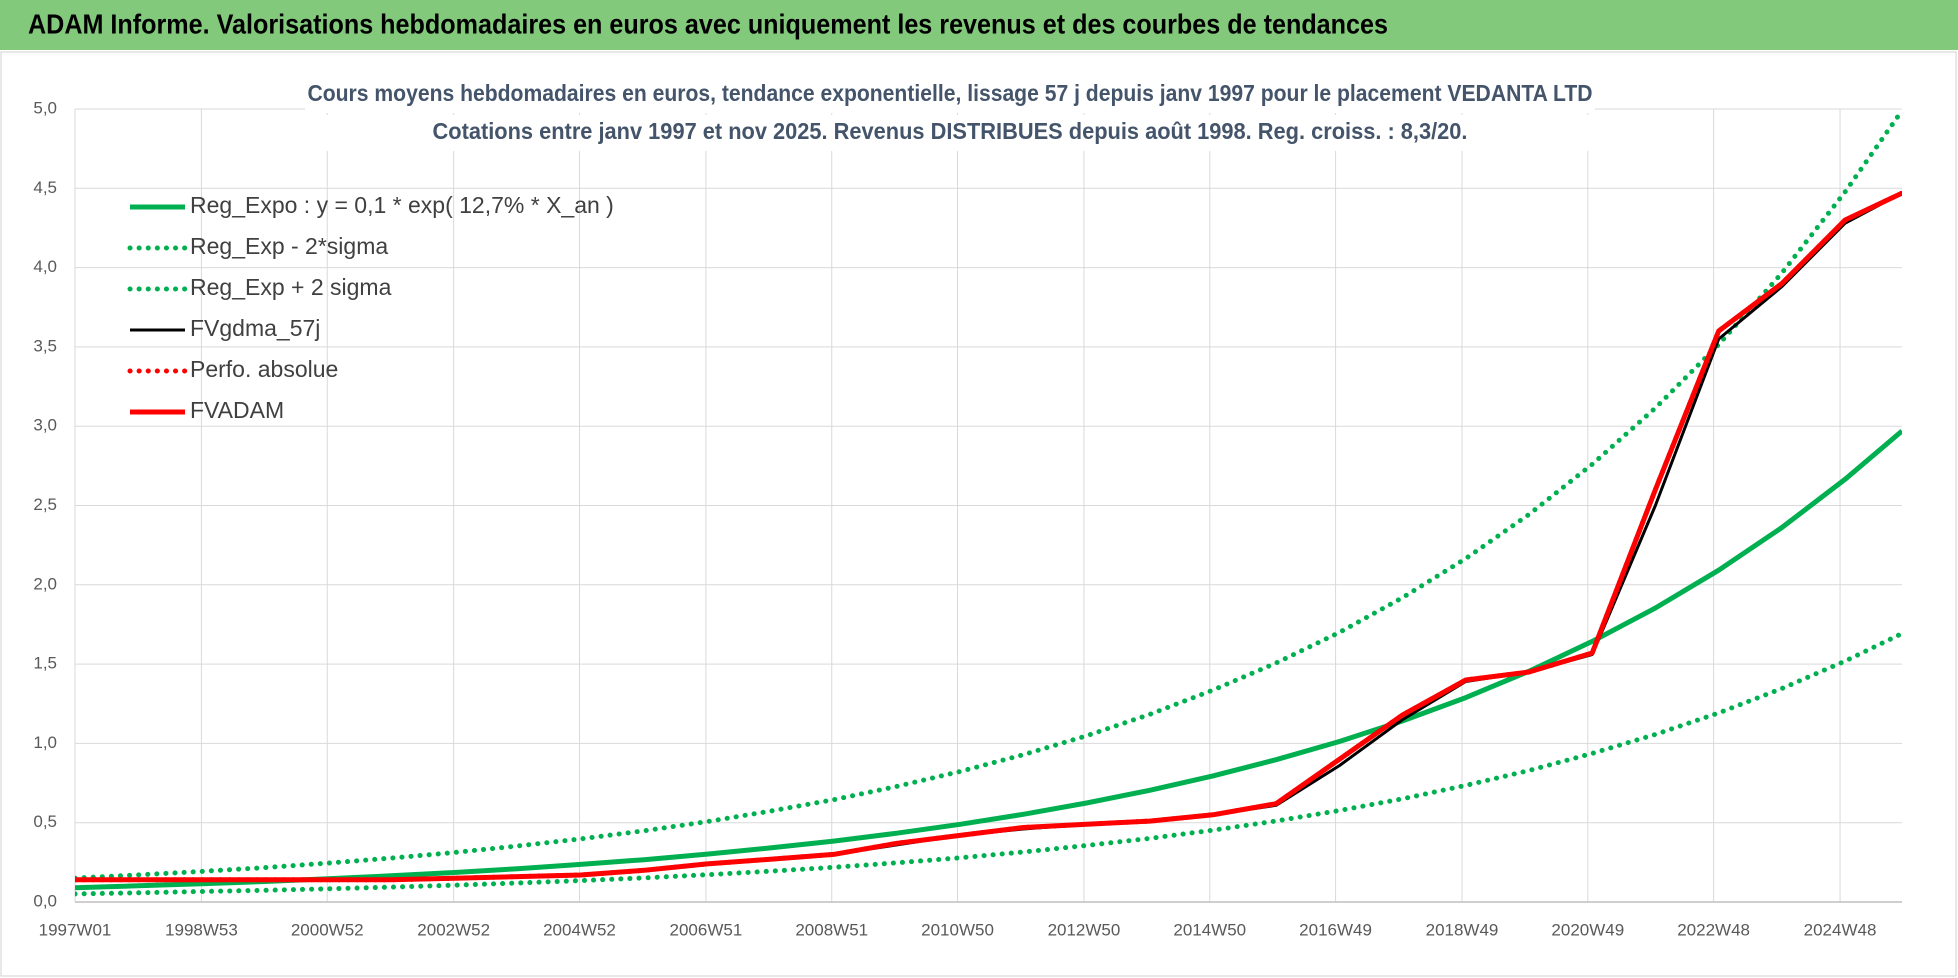  I want to click on legend-label: Reg_Exp + 2 sigma, so click(291, 287).